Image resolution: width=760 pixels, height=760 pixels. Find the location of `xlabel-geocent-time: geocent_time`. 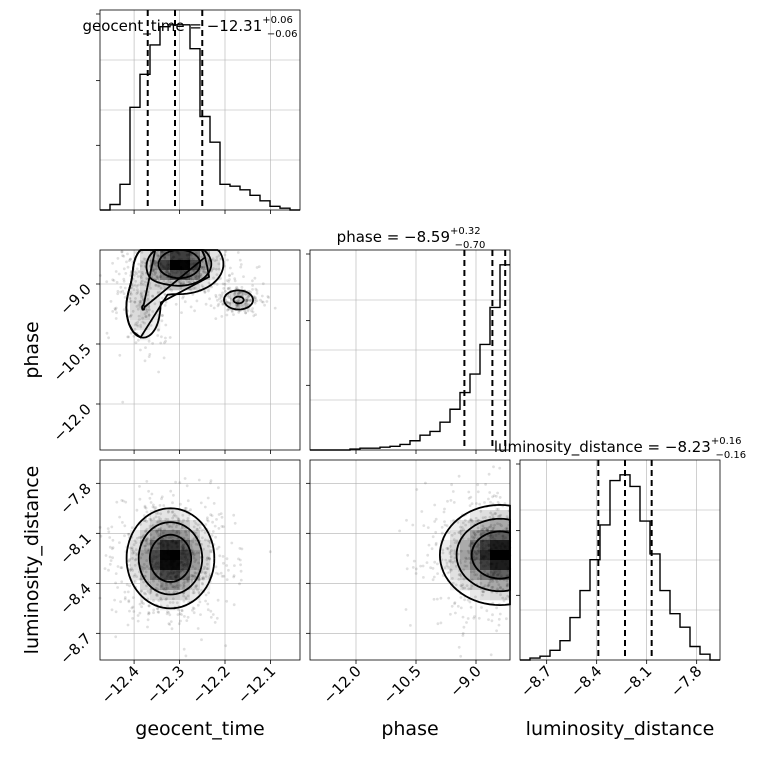

xlabel-geocent-time: geocent_time is located at coordinates (199, 729).